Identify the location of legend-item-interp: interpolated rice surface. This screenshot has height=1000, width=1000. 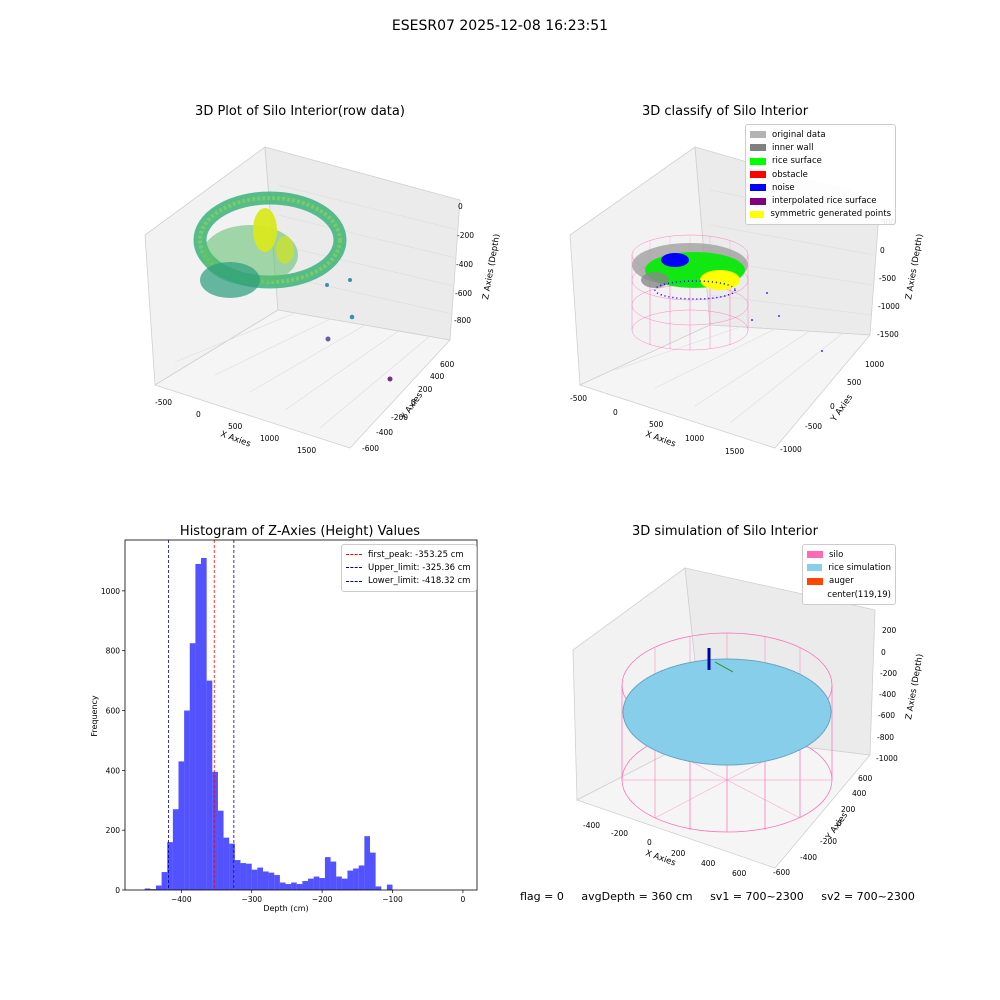
(820, 200).